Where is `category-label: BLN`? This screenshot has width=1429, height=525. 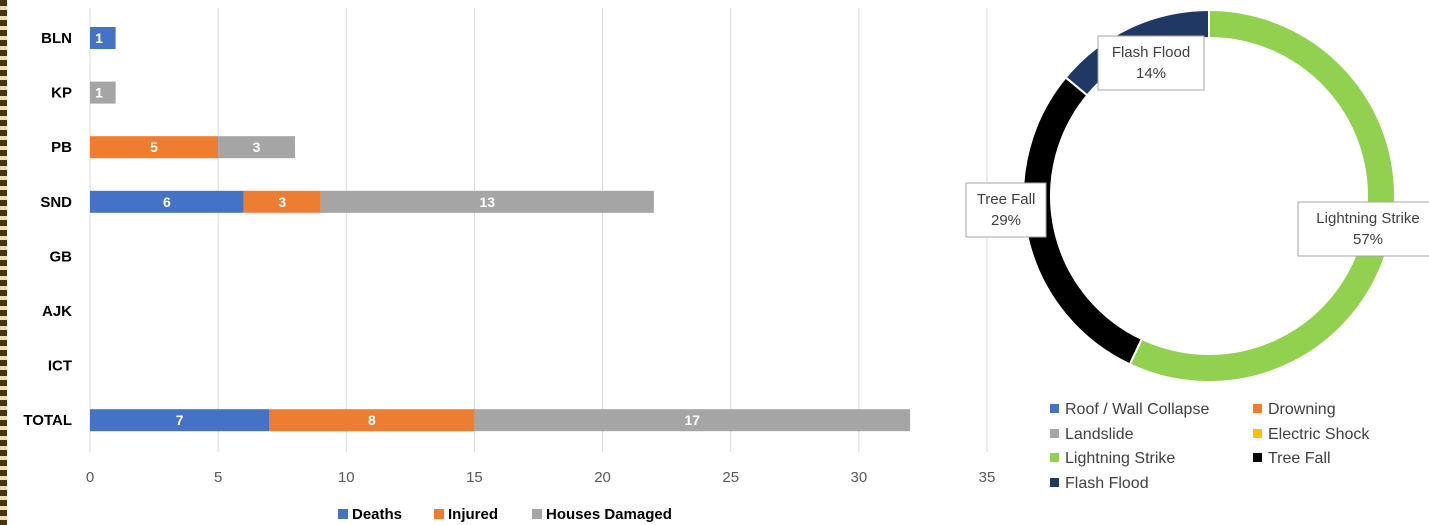 category-label: BLN is located at coordinates (56, 38).